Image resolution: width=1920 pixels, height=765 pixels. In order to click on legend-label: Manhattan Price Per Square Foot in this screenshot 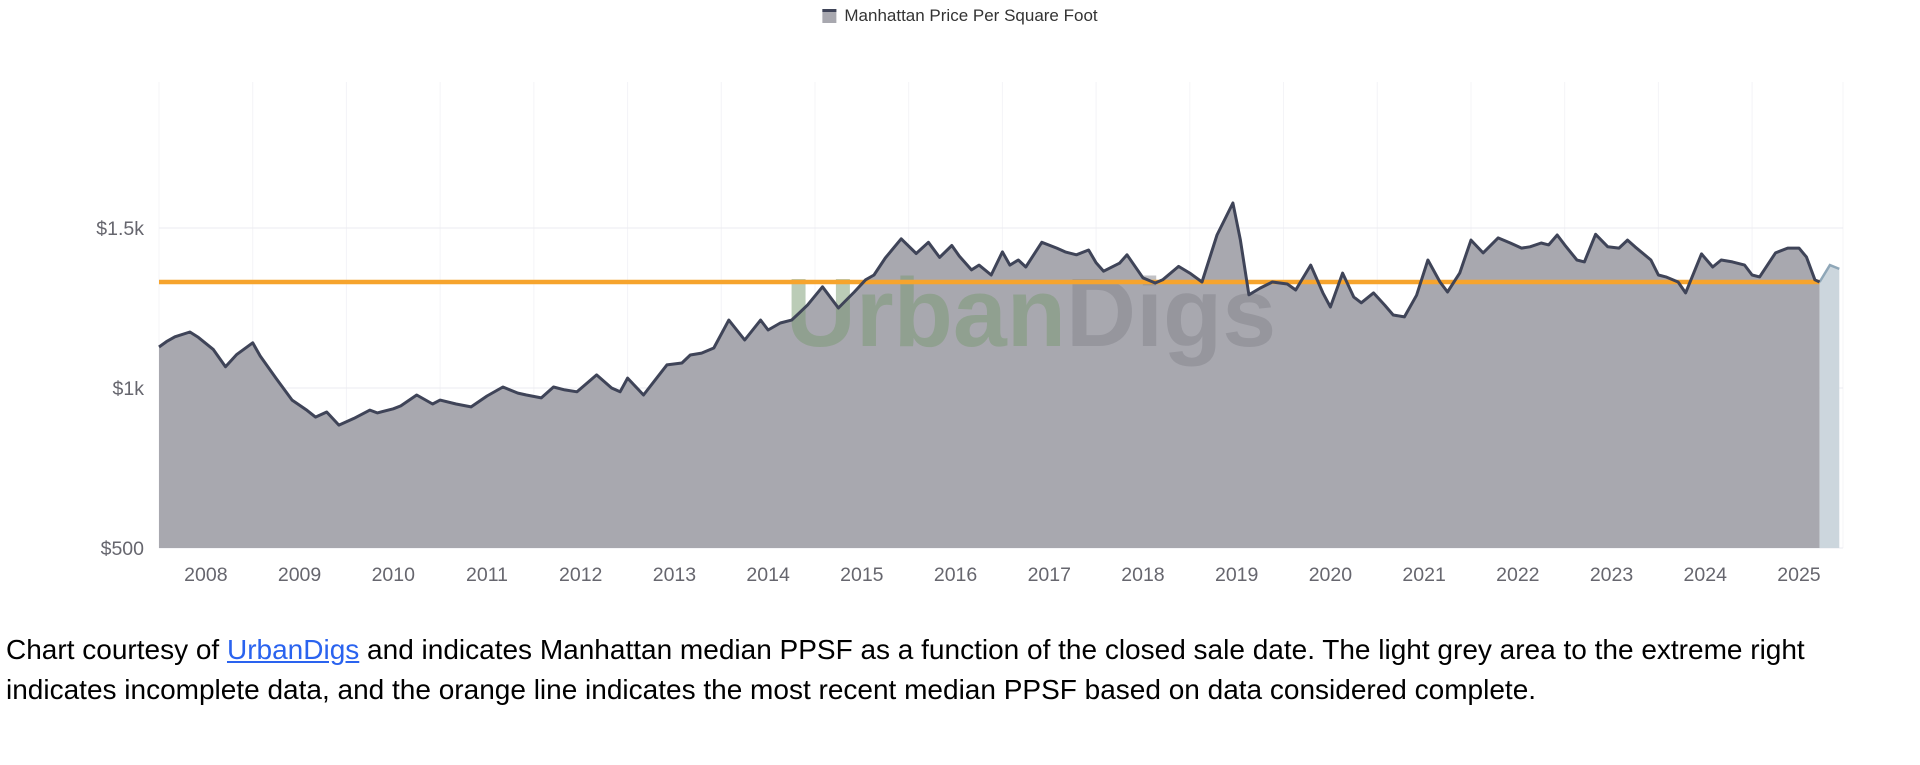, I will do `click(971, 15)`.